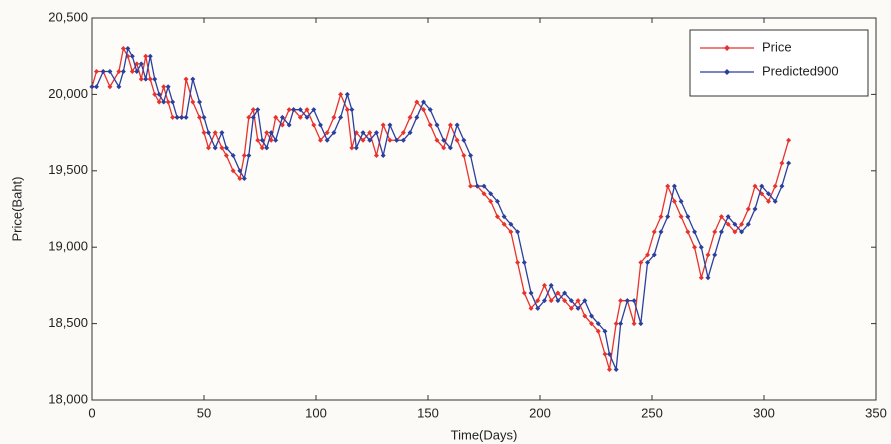 The height and width of the screenshot is (444, 891). What do you see at coordinates (727, 48) in the screenshot?
I see `legend-marker` at bounding box center [727, 48].